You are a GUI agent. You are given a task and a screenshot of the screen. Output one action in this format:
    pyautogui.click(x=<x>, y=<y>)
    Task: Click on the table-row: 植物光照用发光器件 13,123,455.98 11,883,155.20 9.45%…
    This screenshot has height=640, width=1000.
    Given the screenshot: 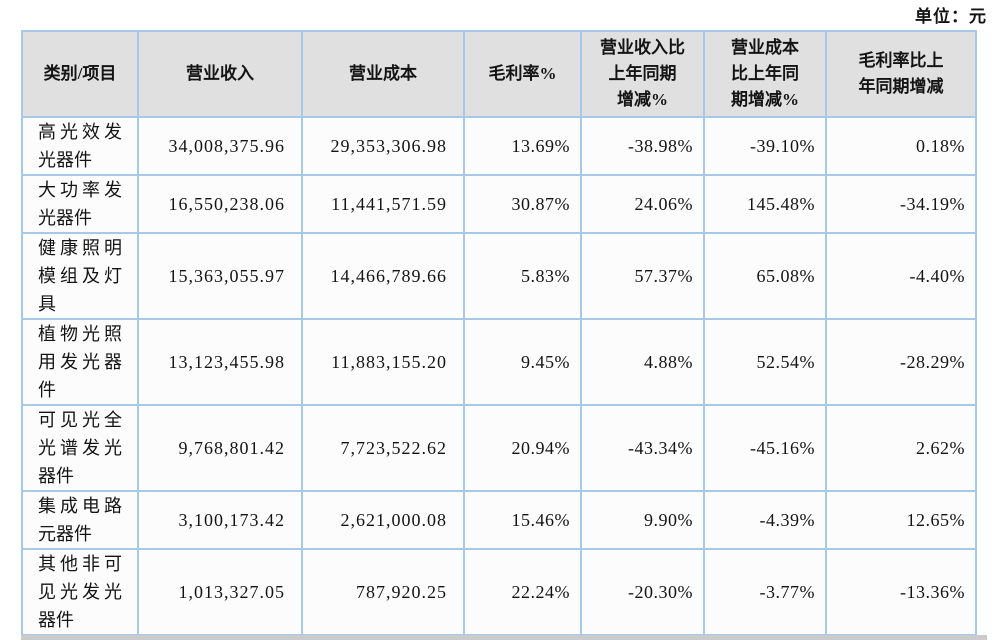 What is the action you would take?
    pyautogui.click(x=499, y=362)
    